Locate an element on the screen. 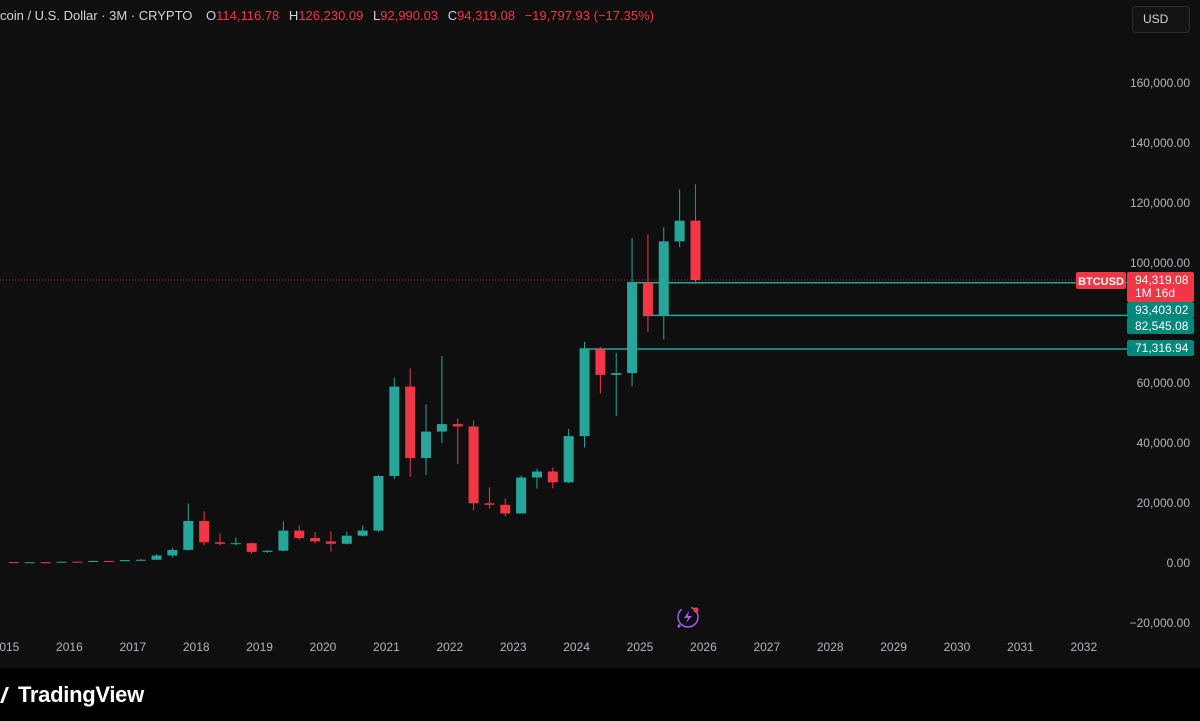 The height and width of the screenshot is (721, 1200). y-tick-label: 120,000.00 is located at coordinates (1160, 203).